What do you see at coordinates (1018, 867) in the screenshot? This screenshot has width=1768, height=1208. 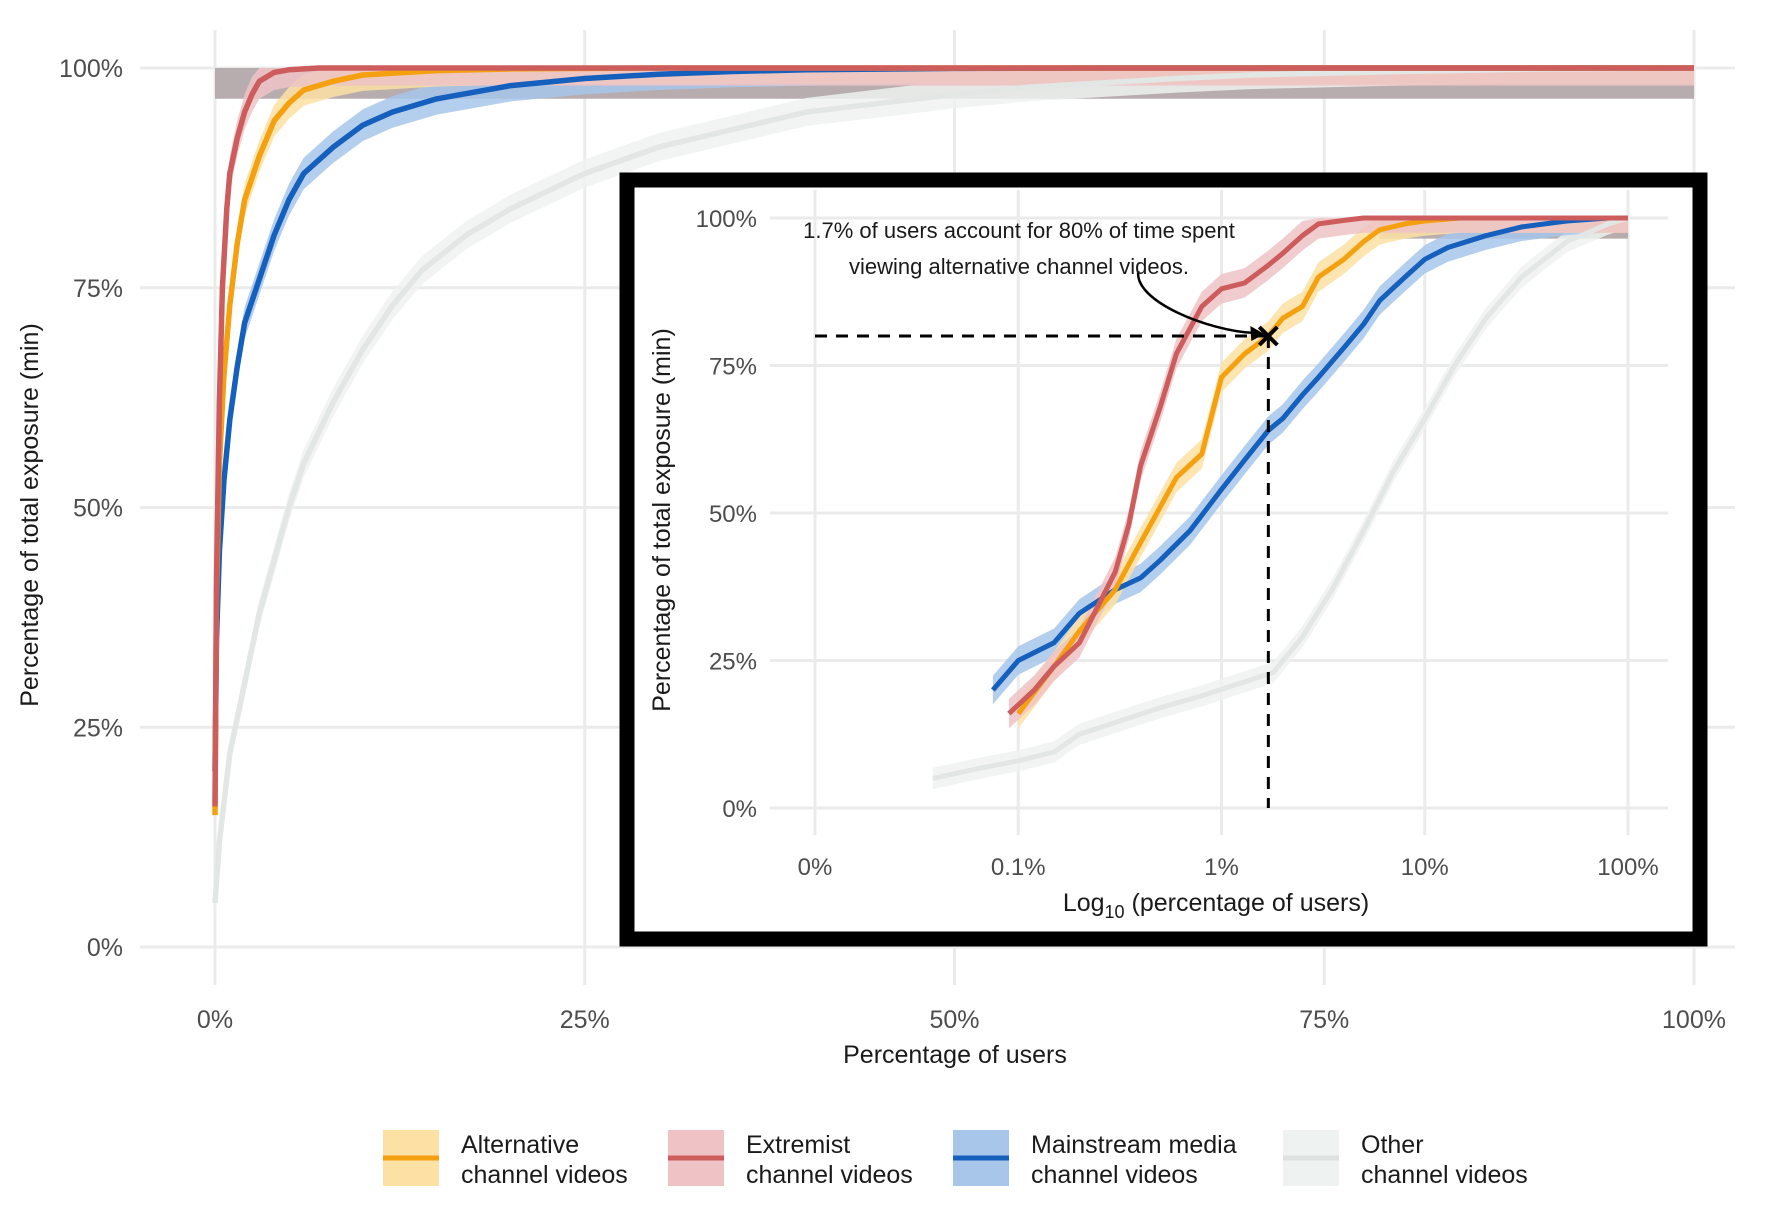 I see `inset-x-tick-label: 0.1%` at bounding box center [1018, 867].